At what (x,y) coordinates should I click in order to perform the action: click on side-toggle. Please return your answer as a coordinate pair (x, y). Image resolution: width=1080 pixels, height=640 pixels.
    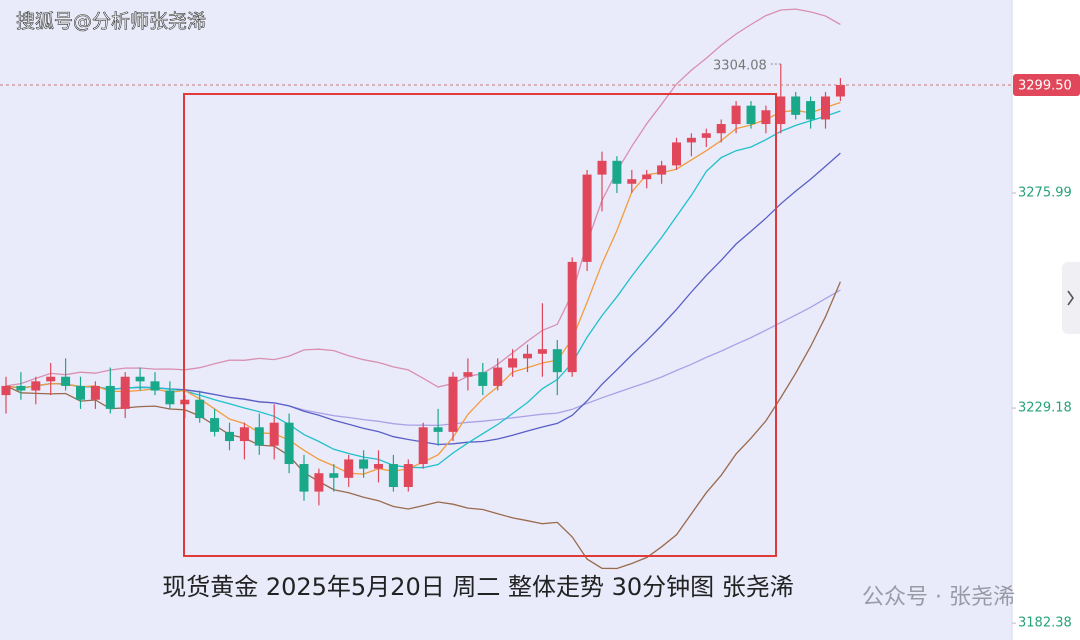
    Looking at the image, I should click on (1071, 298).